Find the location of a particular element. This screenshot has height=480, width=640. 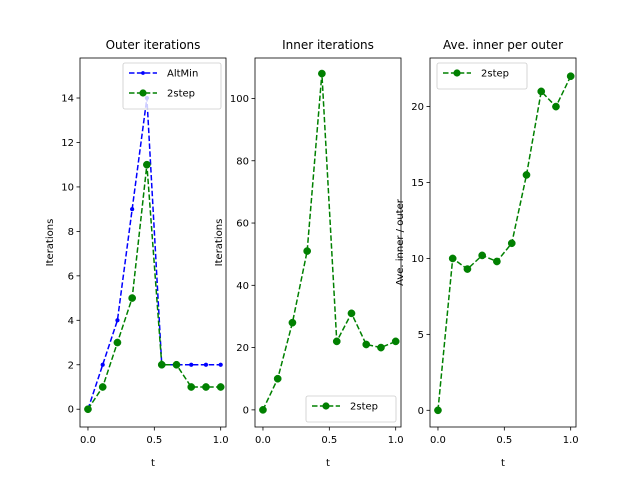

x-tick-label-3-3: 1.0 is located at coordinates (571, 440).